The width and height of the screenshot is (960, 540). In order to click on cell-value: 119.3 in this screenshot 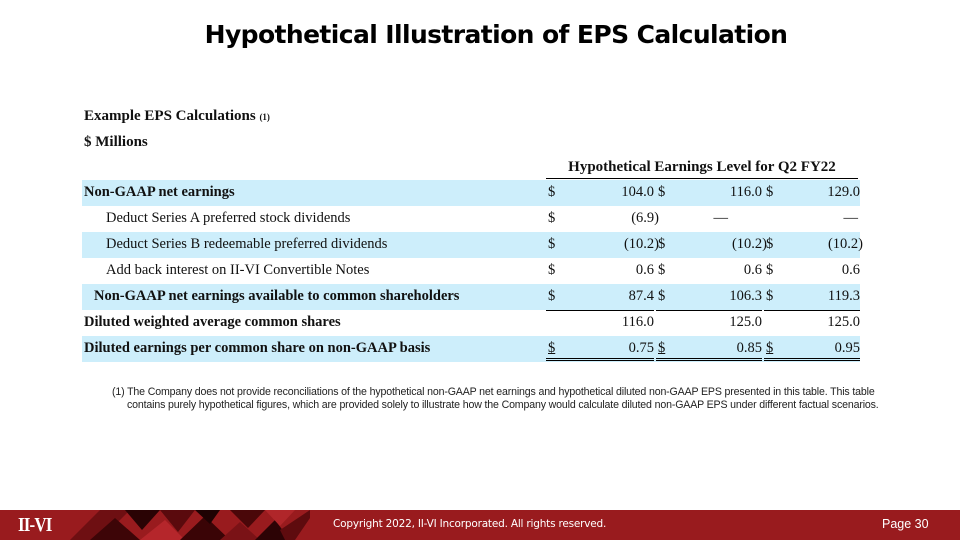, I will do `click(843, 296)`.